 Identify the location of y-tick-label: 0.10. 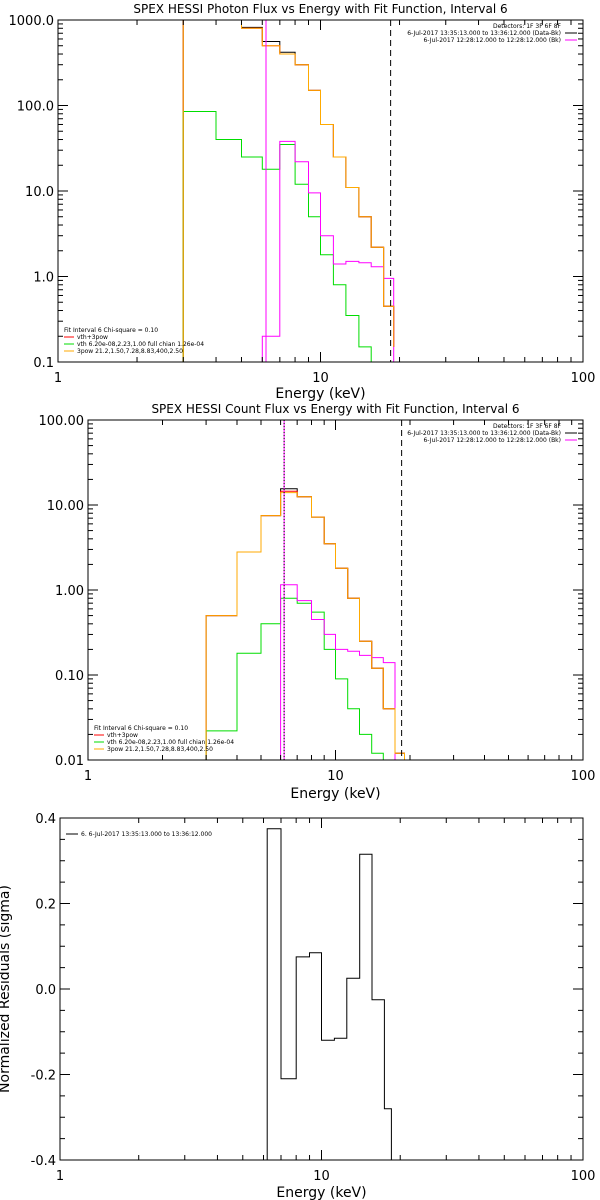
(69, 676).